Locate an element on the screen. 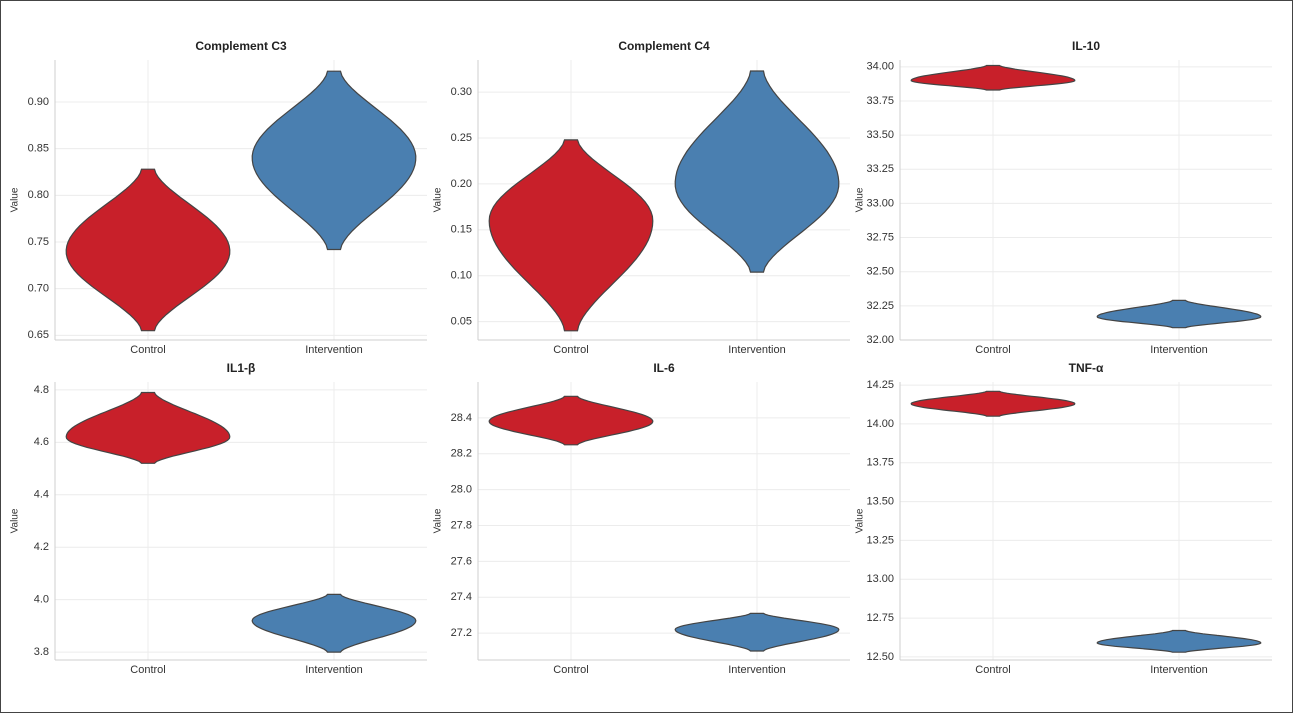  y-tick-label: 0.15 is located at coordinates (461, 230).